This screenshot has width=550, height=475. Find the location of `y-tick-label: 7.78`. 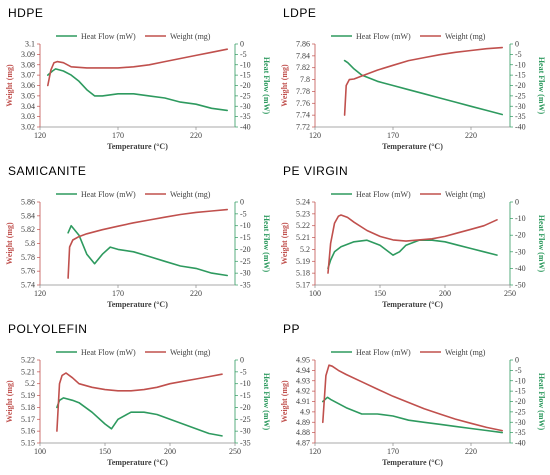

y-tick-label: 7.78 is located at coordinates (303, 91).